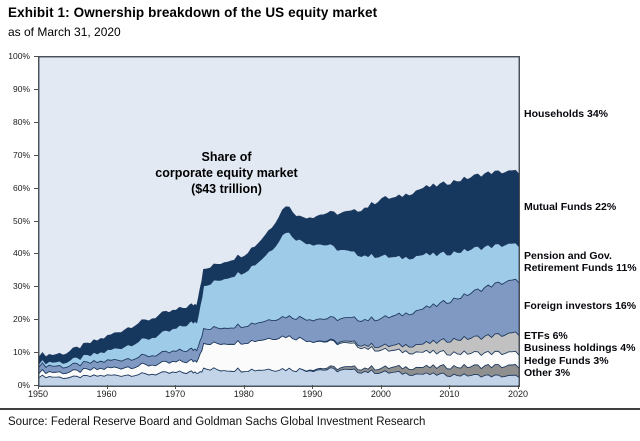 The image size is (640, 441). What do you see at coordinates (64, 32) in the screenshot?
I see `exhibit-subtitle: as of March 31, 2020` at bounding box center [64, 32].